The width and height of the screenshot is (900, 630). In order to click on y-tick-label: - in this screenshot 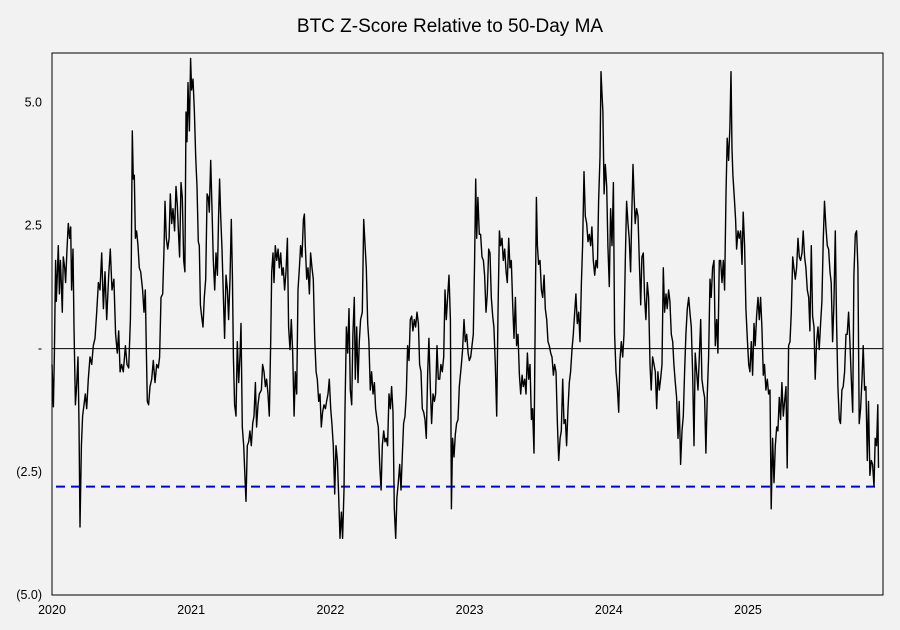, I will do `click(40, 349)`.